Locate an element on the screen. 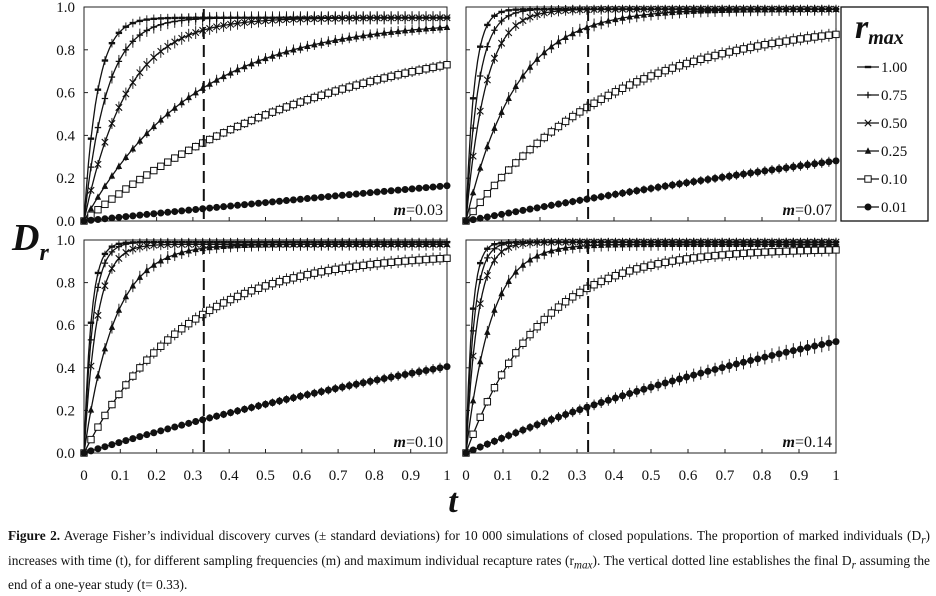 The width and height of the screenshot is (936, 596). x-tick-label: 1 is located at coordinates (836, 476).